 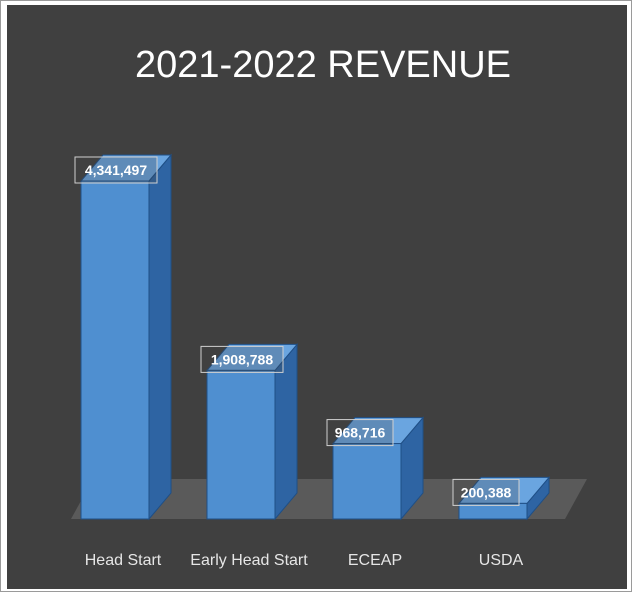 What do you see at coordinates (115, 350) in the screenshot?
I see `bar-head-start` at bounding box center [115, 350].